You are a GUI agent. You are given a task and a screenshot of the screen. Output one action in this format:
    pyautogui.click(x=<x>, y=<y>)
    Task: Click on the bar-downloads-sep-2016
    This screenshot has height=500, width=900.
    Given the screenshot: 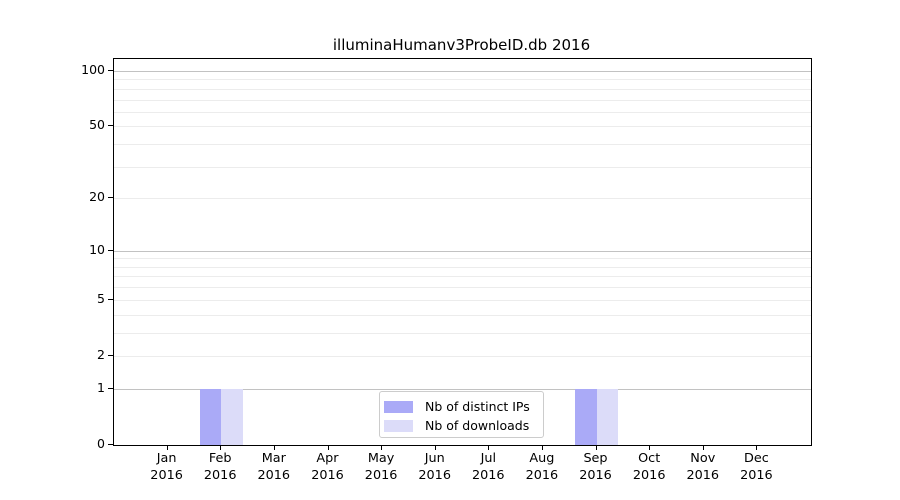 What is the action you would take?
    pyautogui.click(x=607, y=416)
    